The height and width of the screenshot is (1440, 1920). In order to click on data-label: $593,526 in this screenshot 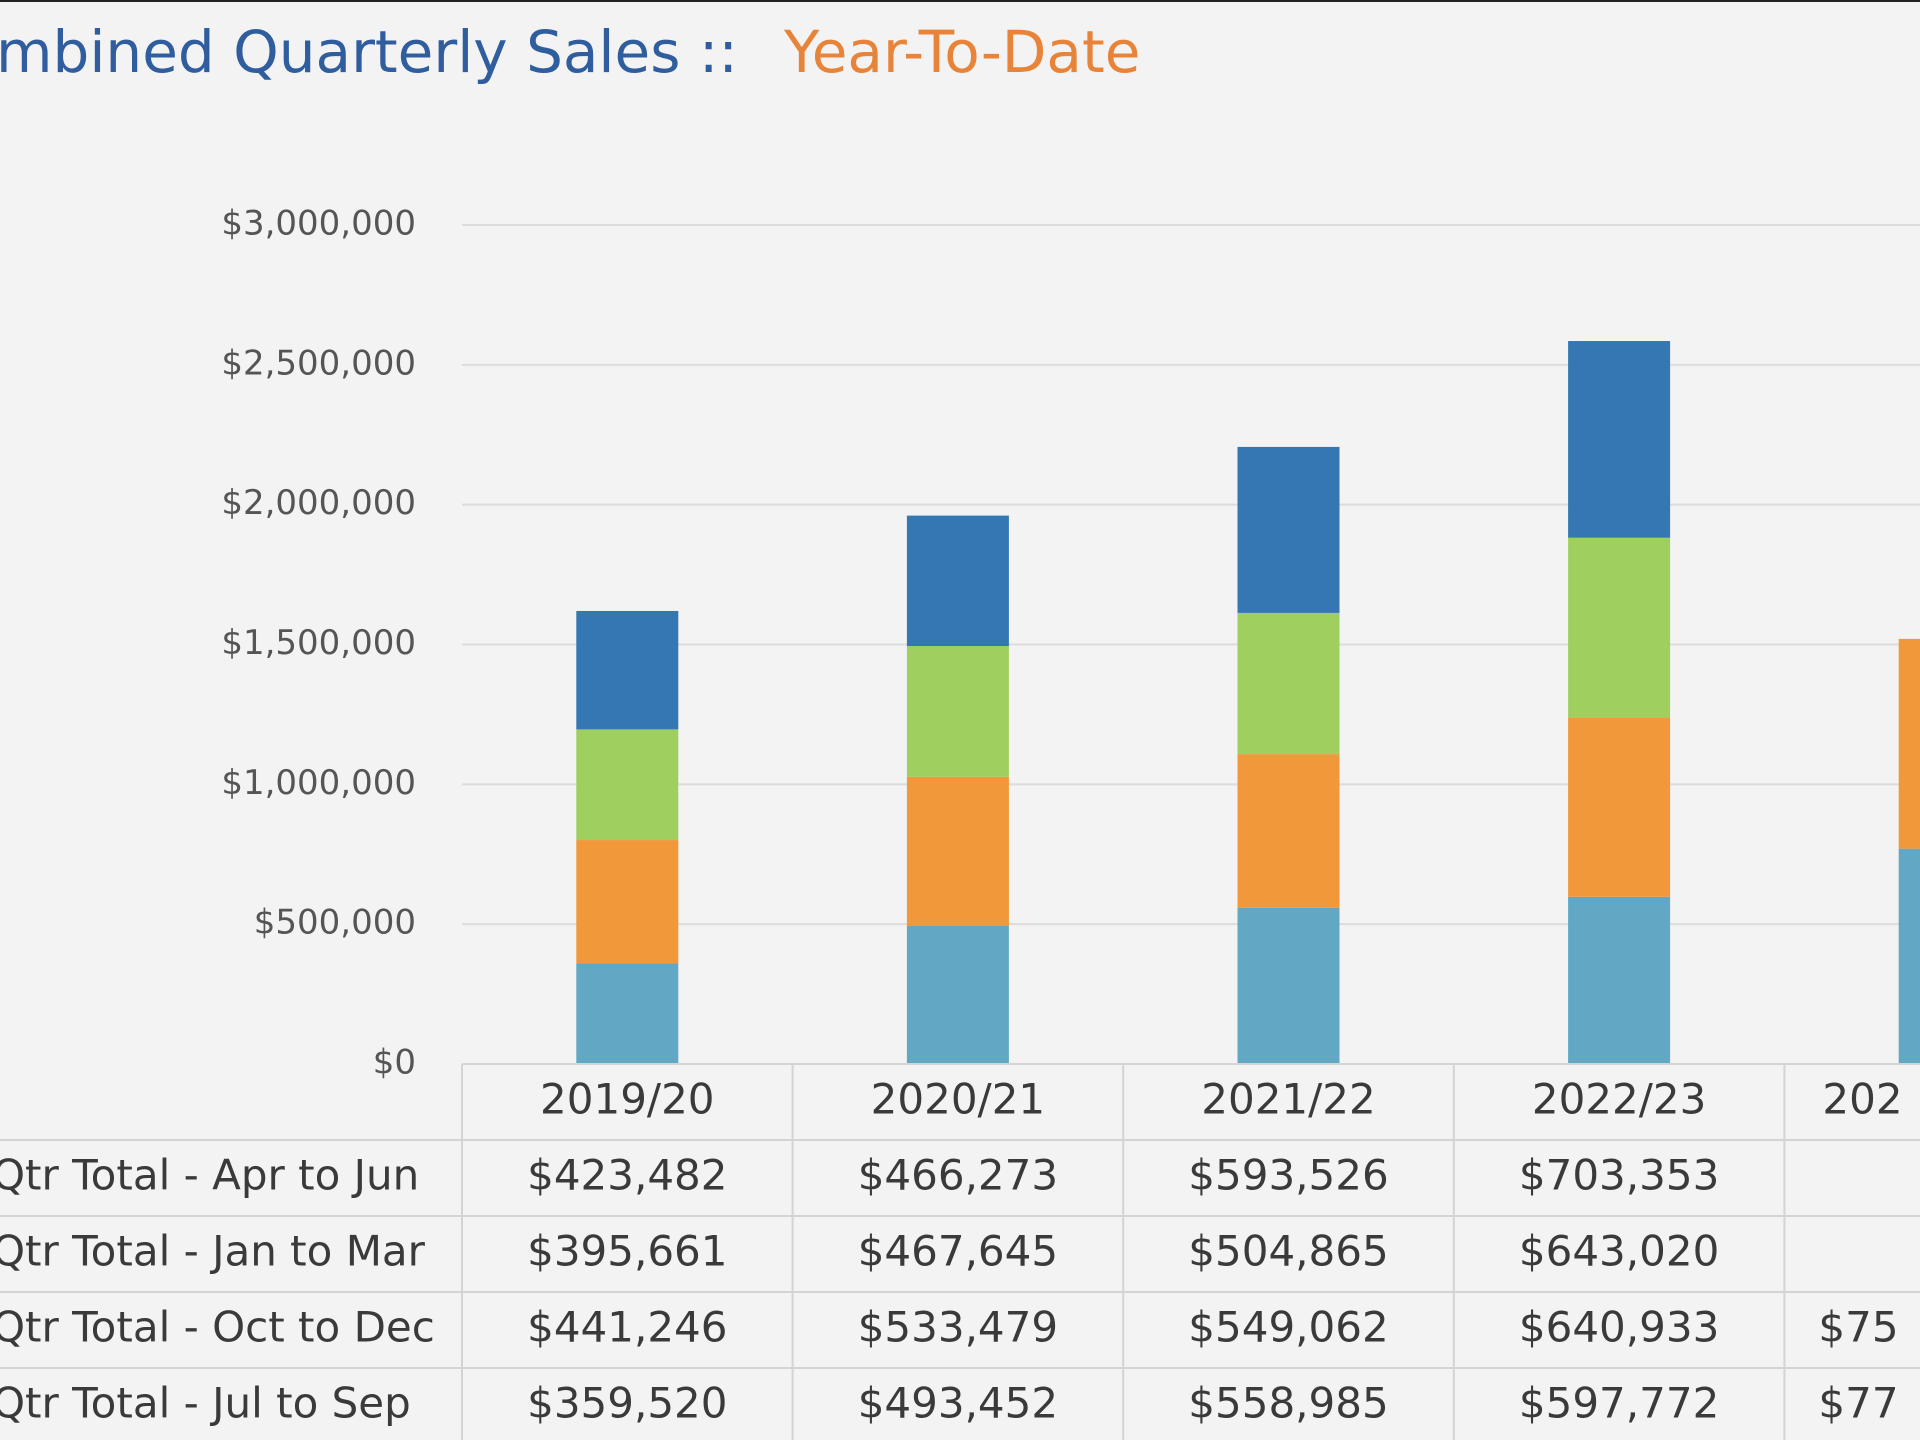, I will do `click(1288, 1175)`.